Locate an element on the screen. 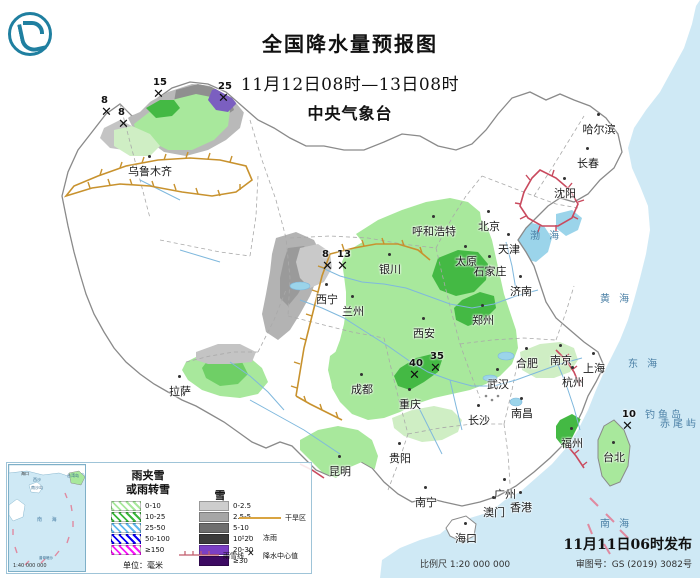 The image size is (700, 578). cma-dragon-logo is located at coordinates (30, 34).